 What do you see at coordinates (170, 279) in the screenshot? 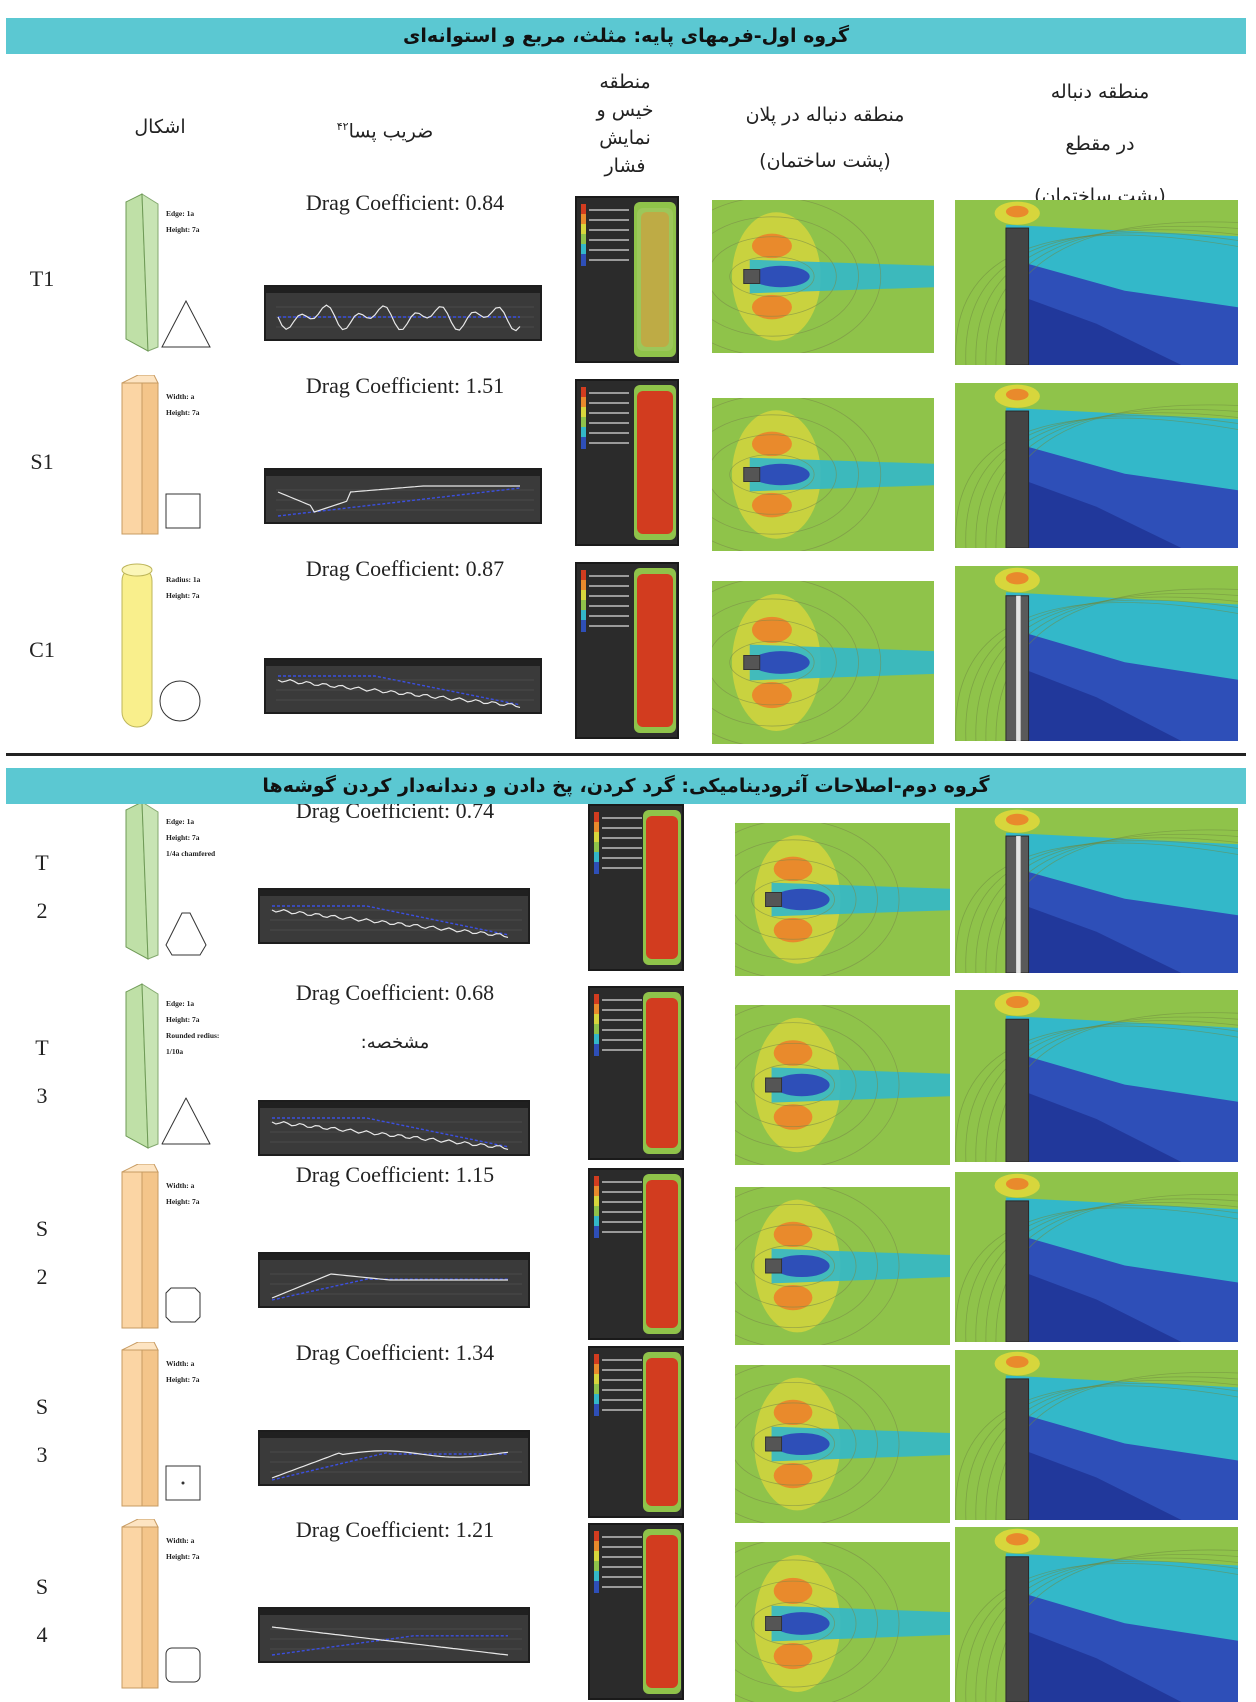
I see `shape-illustration: Edge: 1a Height: 7a` at bounding box center [170, 279].